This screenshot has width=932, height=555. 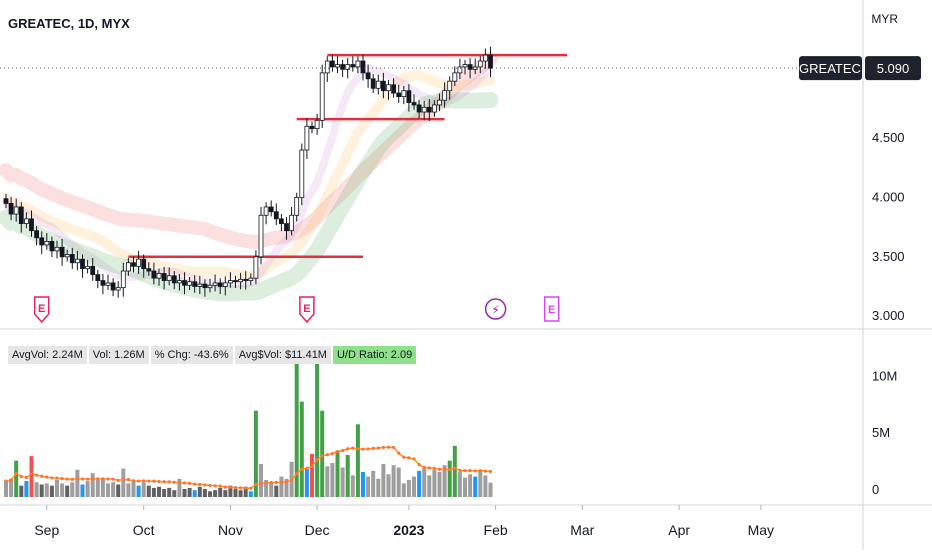 I want to click on price-tick-label: 4.000, so click(x=888, y=196).